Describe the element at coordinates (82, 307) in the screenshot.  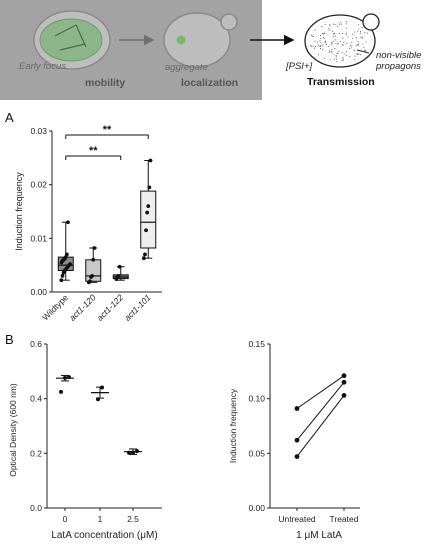
I see `x-tick-label: act1-120` at that location.